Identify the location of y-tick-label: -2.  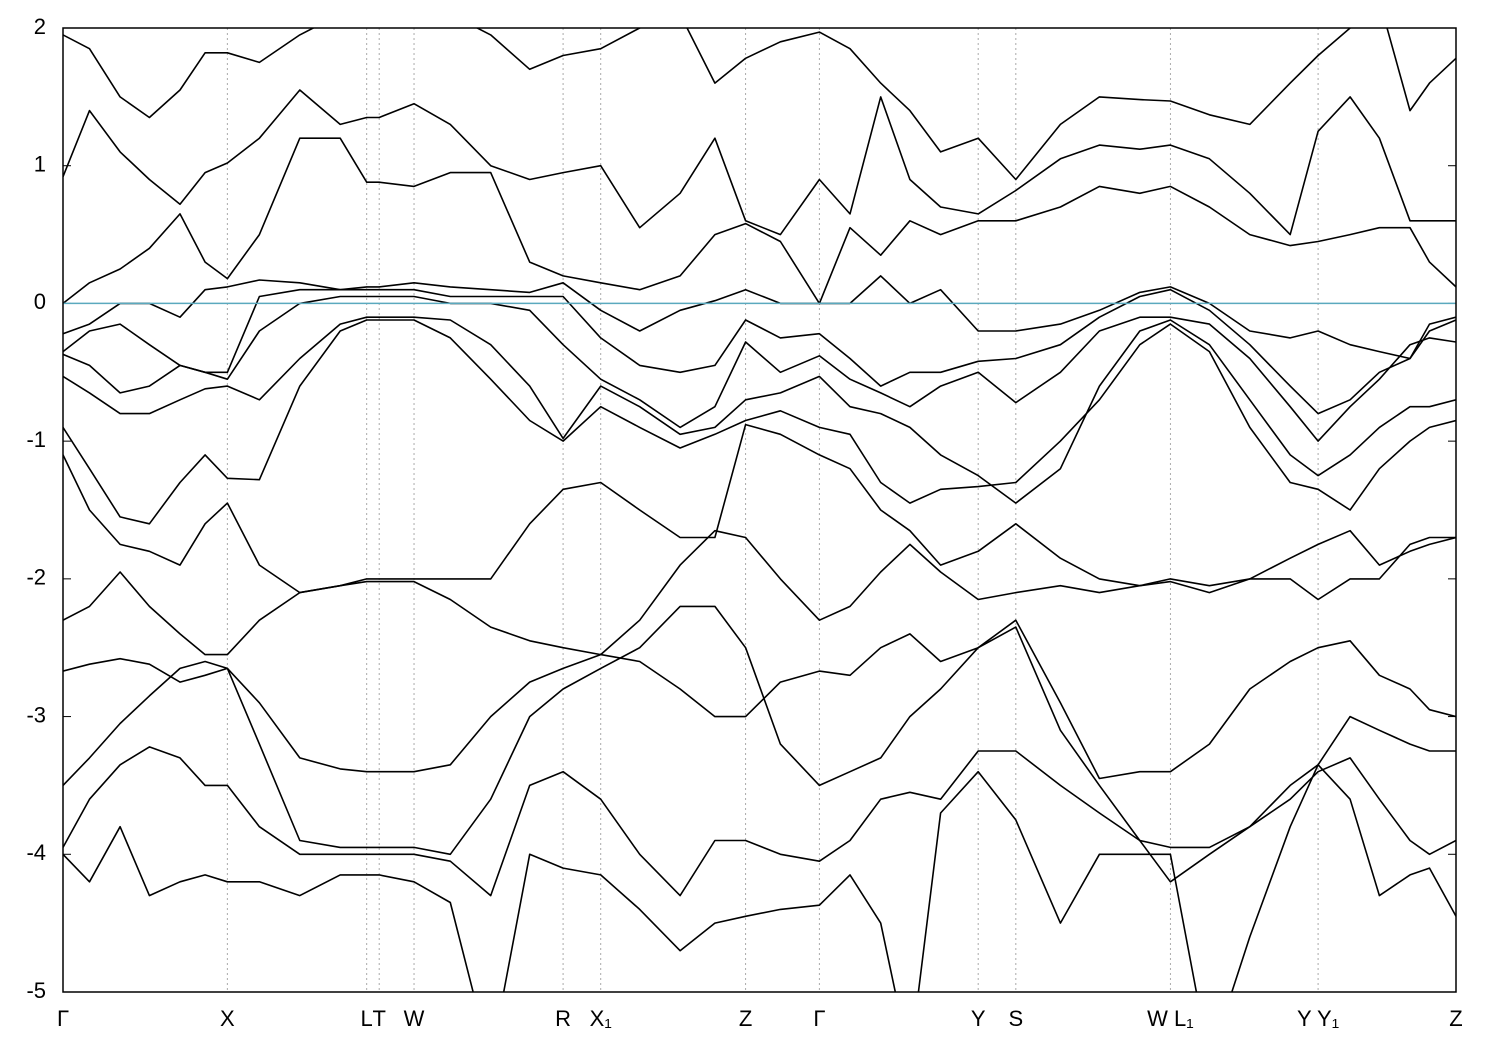
(36, 577).